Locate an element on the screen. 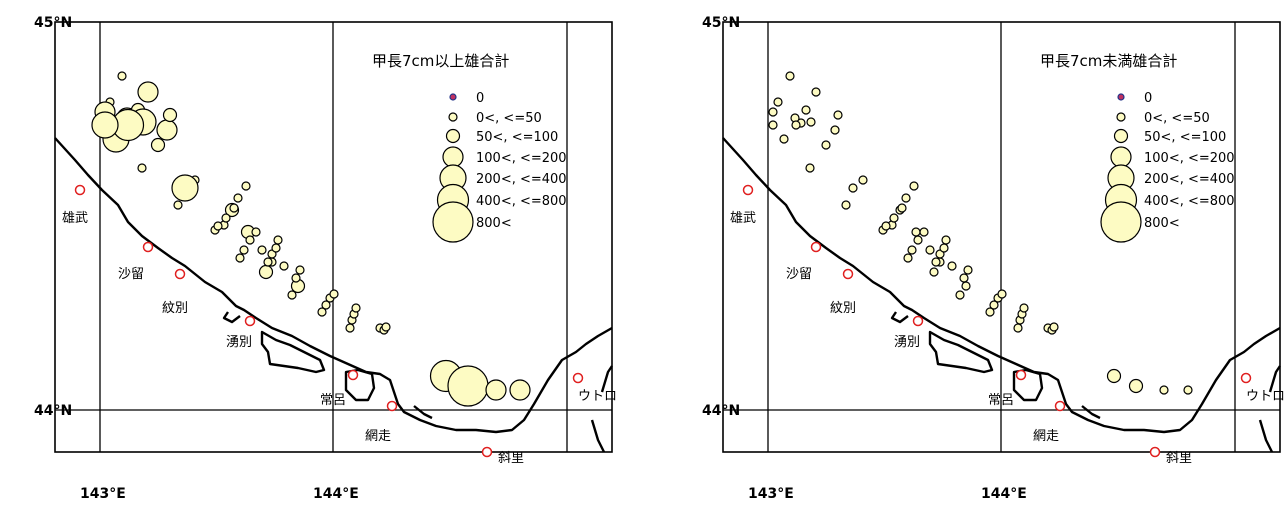 The image size is (1284, 506). town-label: 網走 is located at coordinates (378, 436).